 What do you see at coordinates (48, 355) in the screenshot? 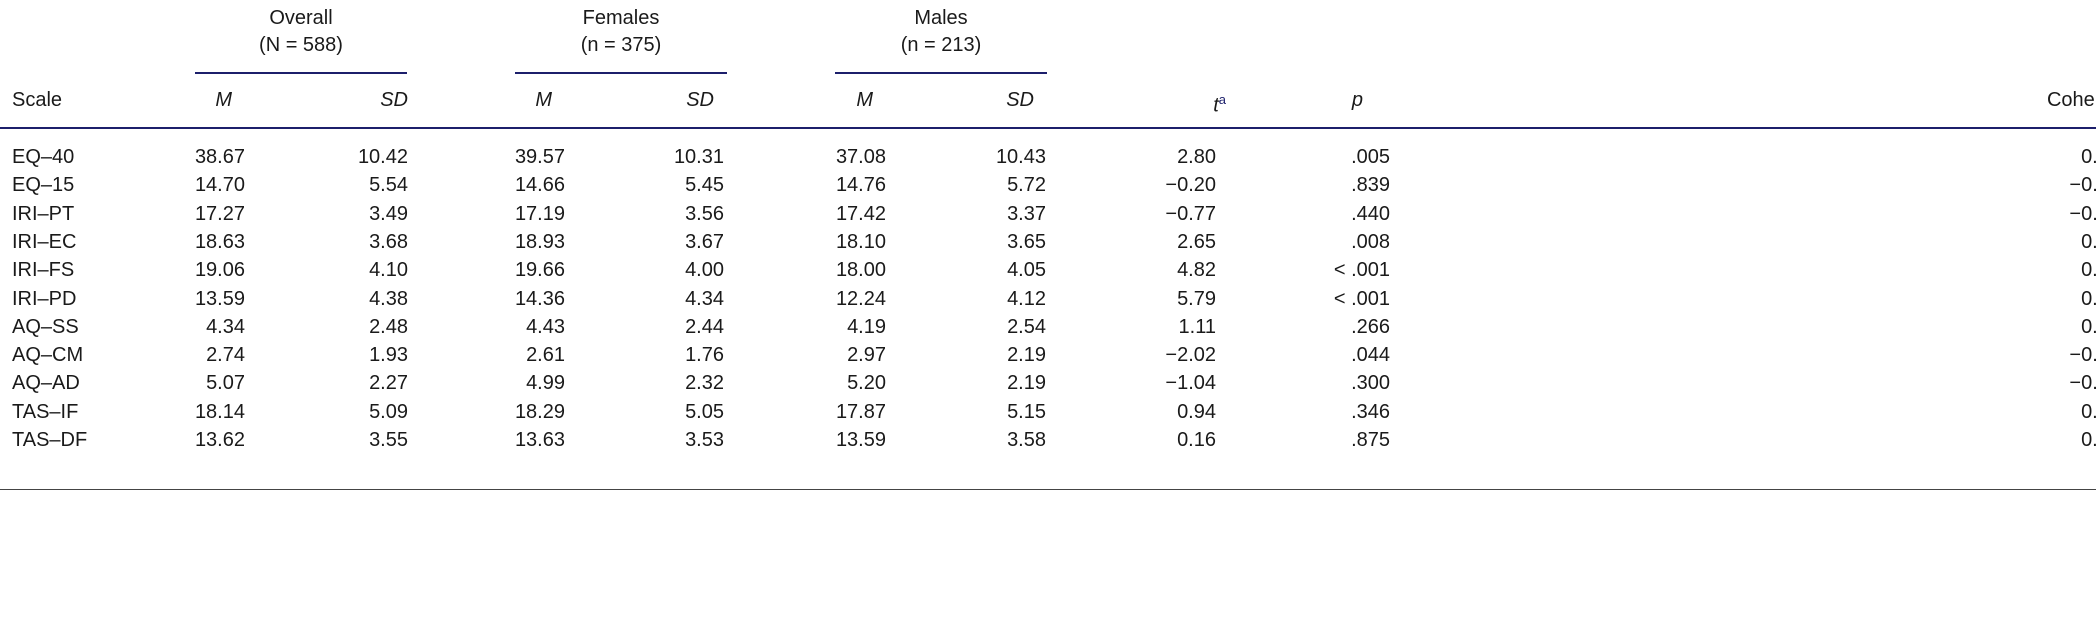
I see `row-label: AQ–CM` at bounding box center [48, 355].